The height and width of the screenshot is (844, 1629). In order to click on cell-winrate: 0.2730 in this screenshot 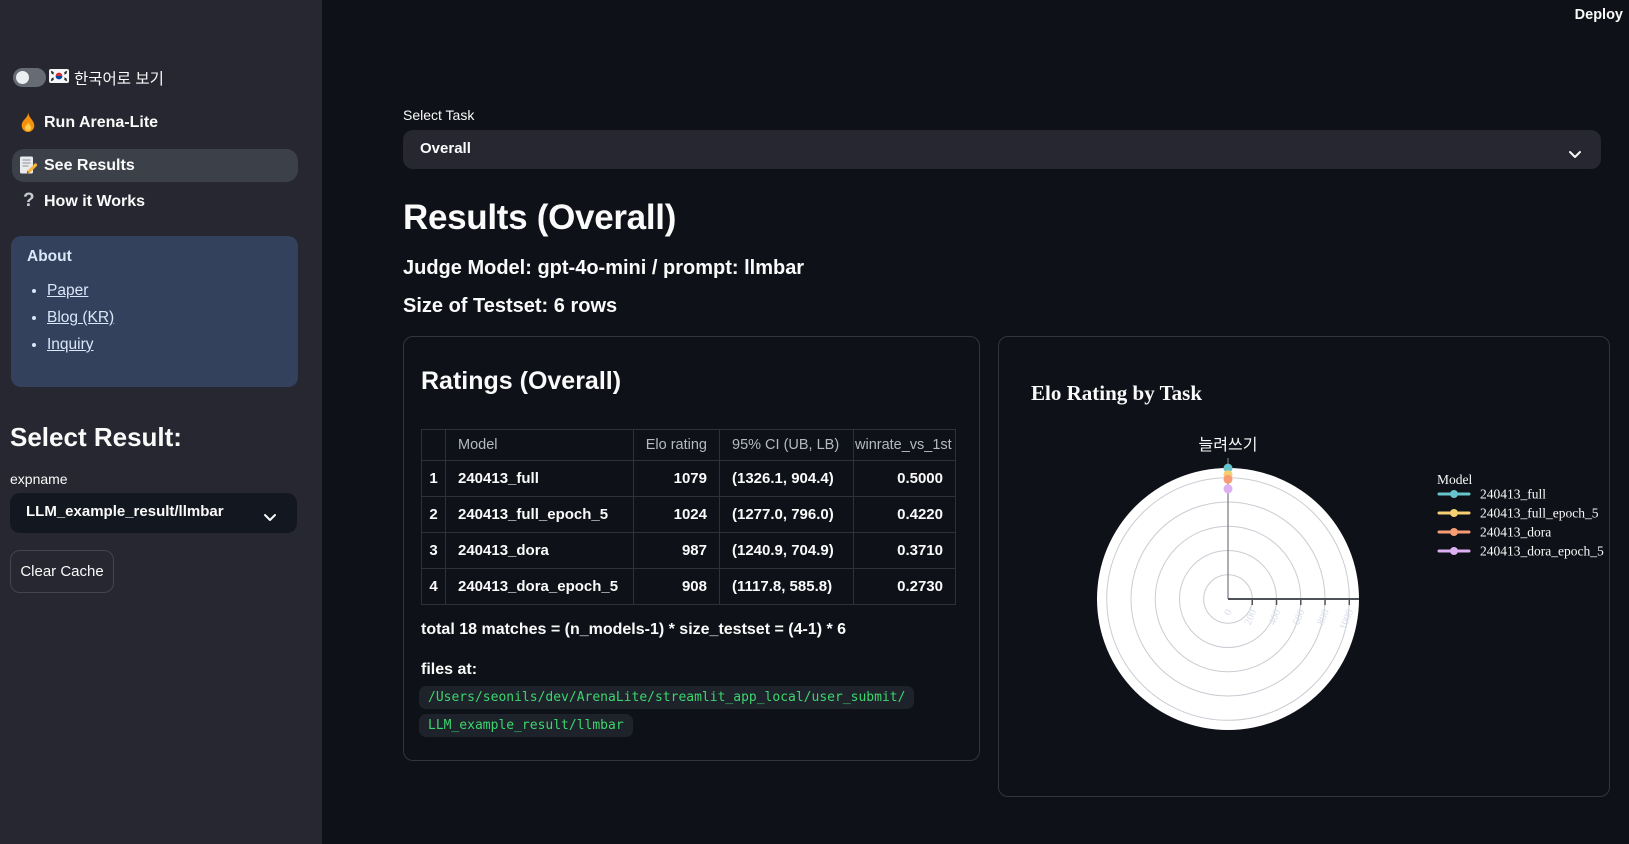, I will do `click(904, 586)`.